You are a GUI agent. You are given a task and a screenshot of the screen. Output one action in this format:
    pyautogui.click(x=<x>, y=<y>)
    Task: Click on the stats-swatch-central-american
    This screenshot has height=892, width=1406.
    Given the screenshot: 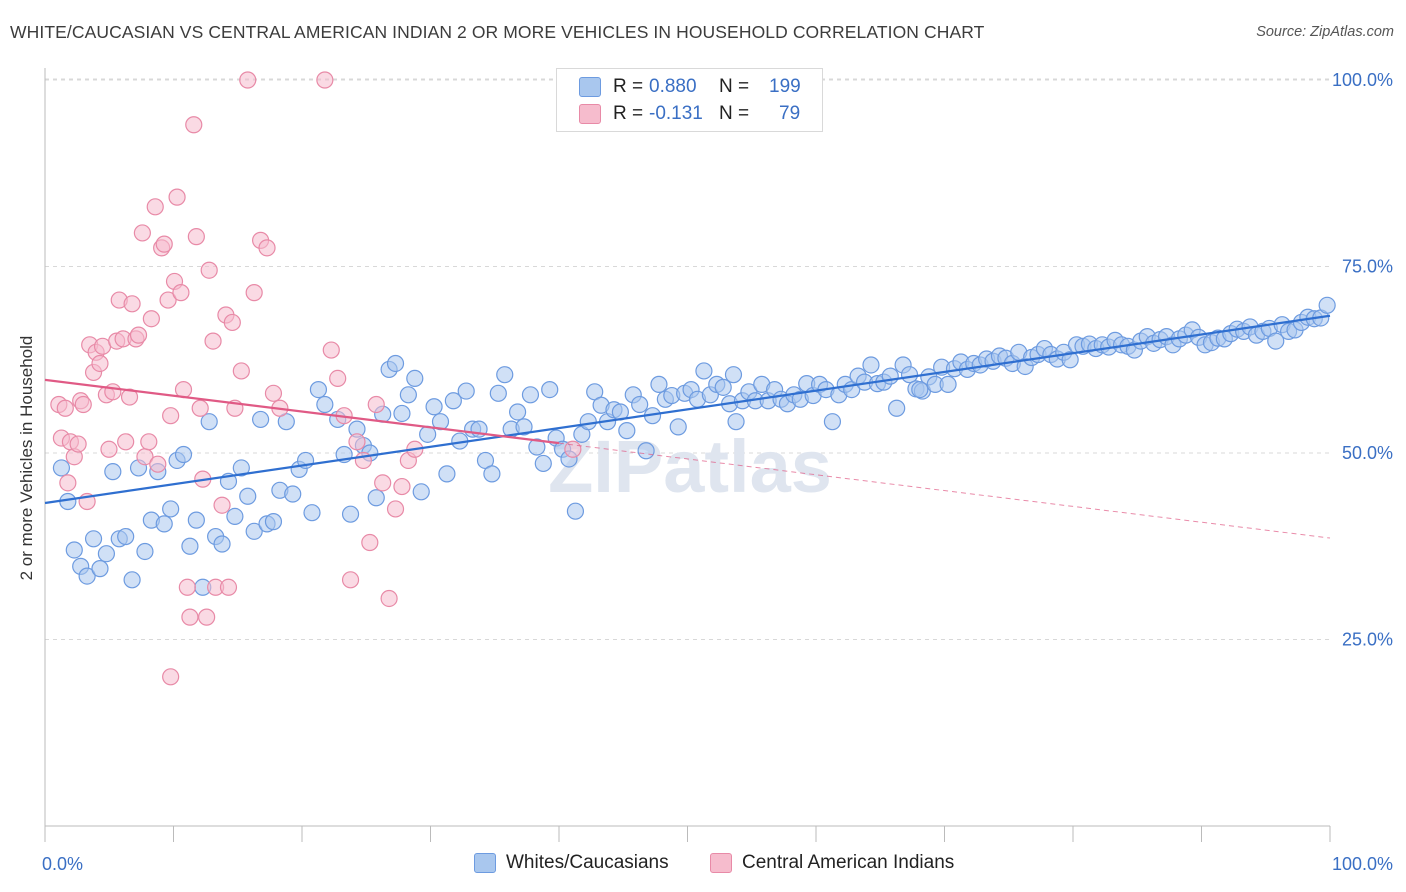 What is the action you would take?
    pyautogui.click(x=590, y=114)
    